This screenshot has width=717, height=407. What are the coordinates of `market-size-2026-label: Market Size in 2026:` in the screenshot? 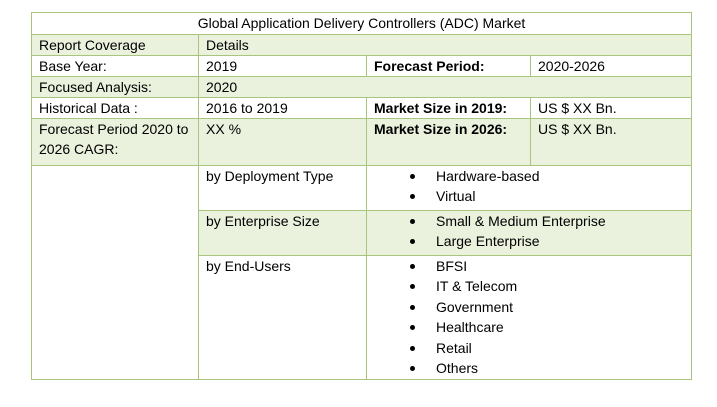 It's located at (448, 142).